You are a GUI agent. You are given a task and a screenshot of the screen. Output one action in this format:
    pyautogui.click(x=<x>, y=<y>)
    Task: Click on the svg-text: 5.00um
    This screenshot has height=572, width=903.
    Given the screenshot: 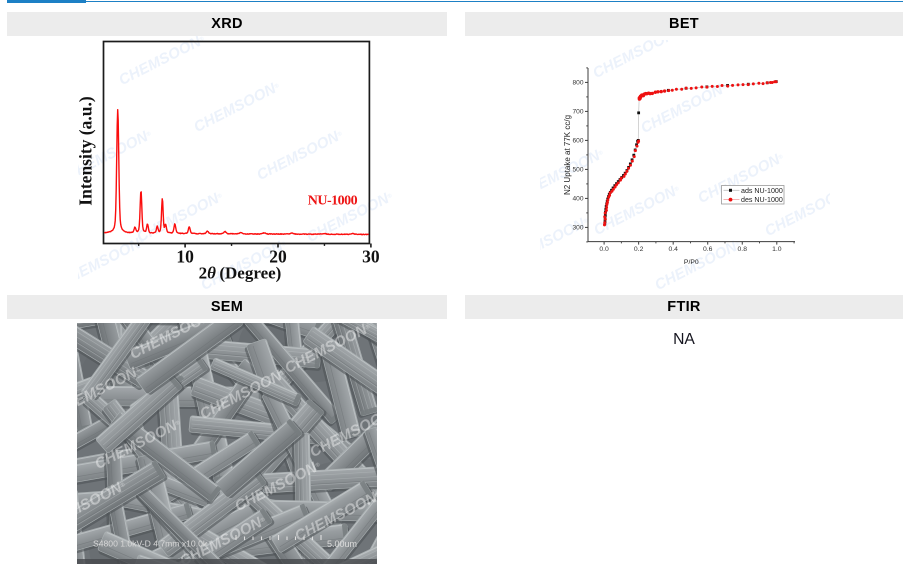 What is the action you would take?
    pyautogui.click(x=342, y=544)
    